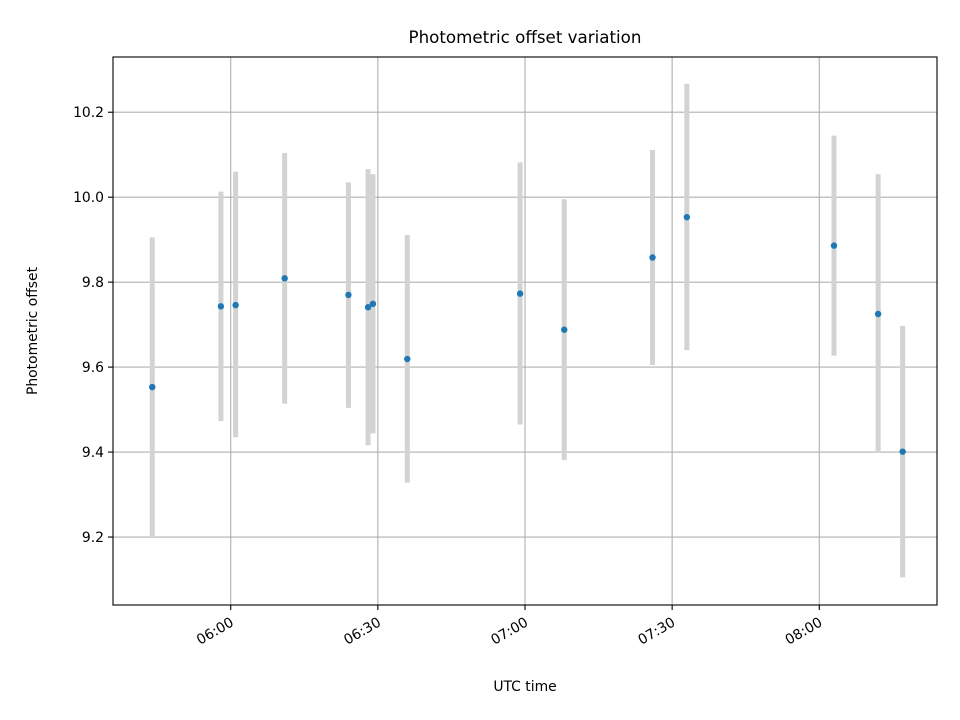  I want to click on y-tick-label: 9.2, so click(93, 538).